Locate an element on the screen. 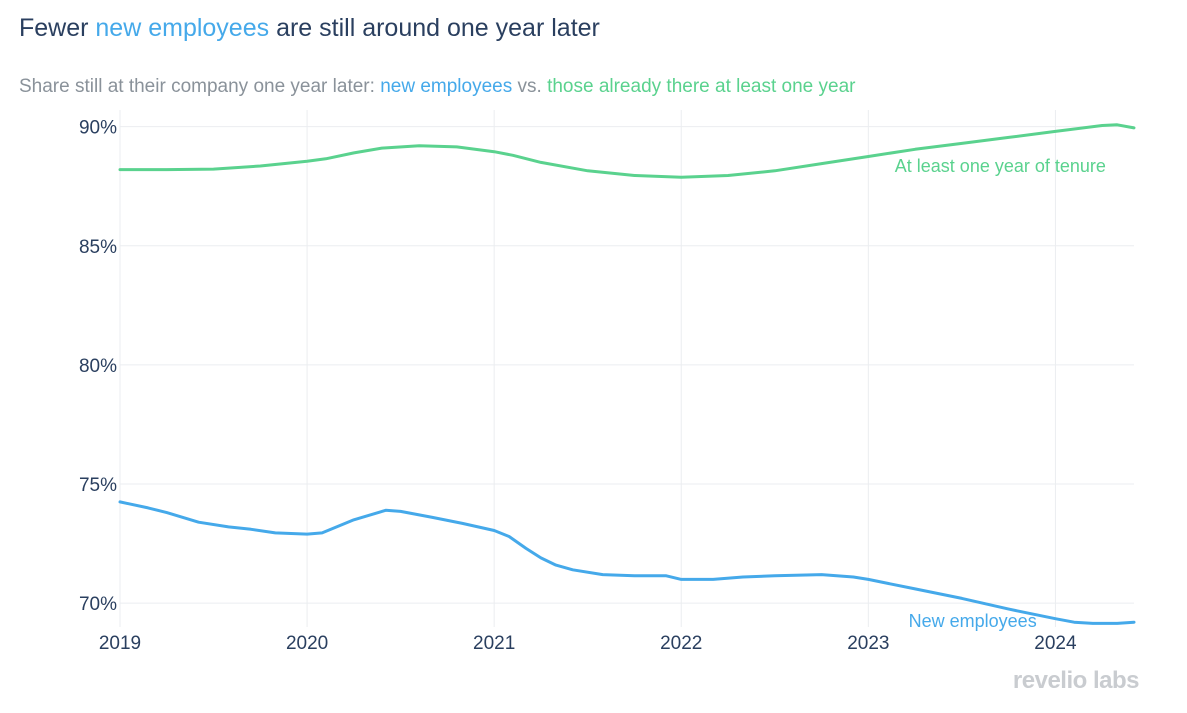 The image size is (1187, 713). x-axis-ticks: 2019 2020 2021 2022 2023 2024 is located at coordinates (588, 643).